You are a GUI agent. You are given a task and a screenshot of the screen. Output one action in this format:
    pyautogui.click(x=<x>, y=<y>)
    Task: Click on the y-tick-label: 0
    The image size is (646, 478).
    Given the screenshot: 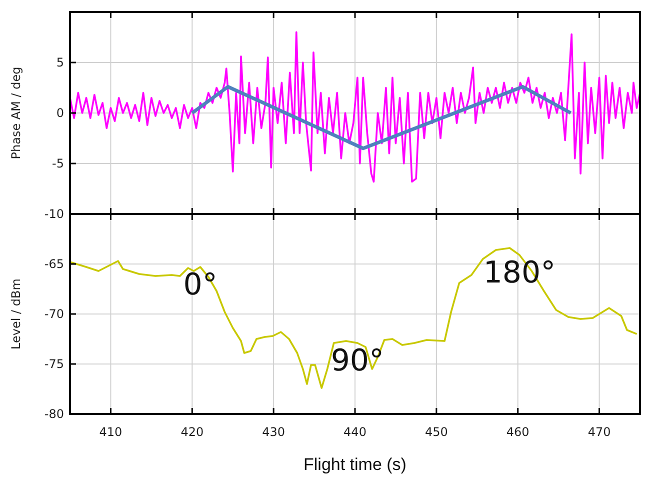 What is the action you would take?
    pyautogui.click(x=60, y=113)
    